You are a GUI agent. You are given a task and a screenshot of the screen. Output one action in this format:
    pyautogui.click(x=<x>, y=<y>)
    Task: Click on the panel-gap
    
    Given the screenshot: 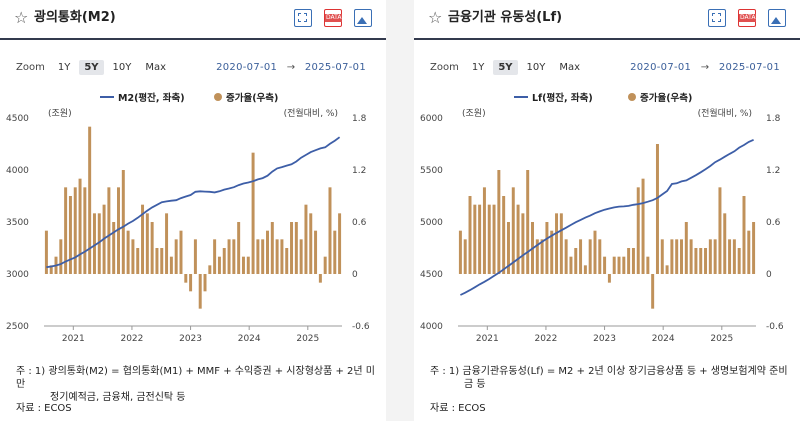 What is the action you would take?
    pyautogui.click(x=400, y=210)
    